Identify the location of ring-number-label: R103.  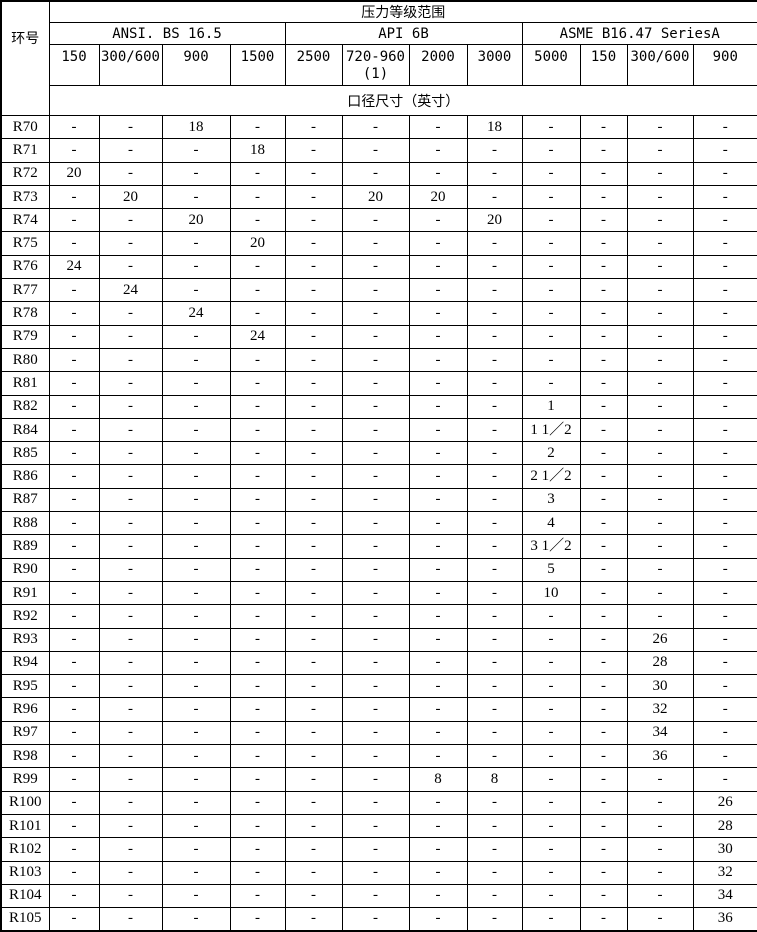
(25, 872).